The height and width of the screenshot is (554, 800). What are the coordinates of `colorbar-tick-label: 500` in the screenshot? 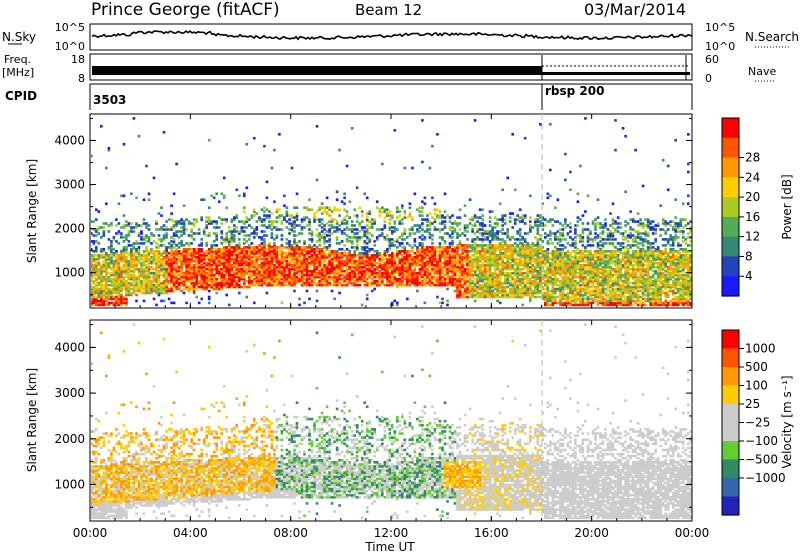 It's located at (756, 367).